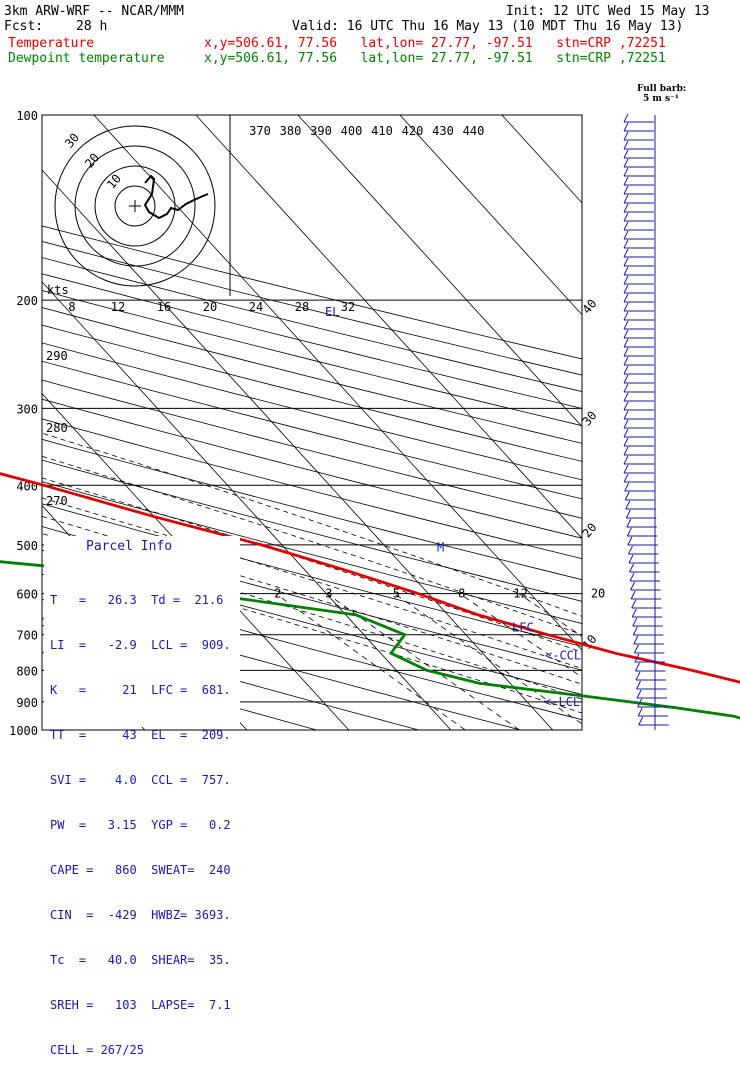 The height and width of the screenshot is (1088, 740). I want to click on init-time: Init: 12 UTC Wed 15 May 13, so click(608, 11).